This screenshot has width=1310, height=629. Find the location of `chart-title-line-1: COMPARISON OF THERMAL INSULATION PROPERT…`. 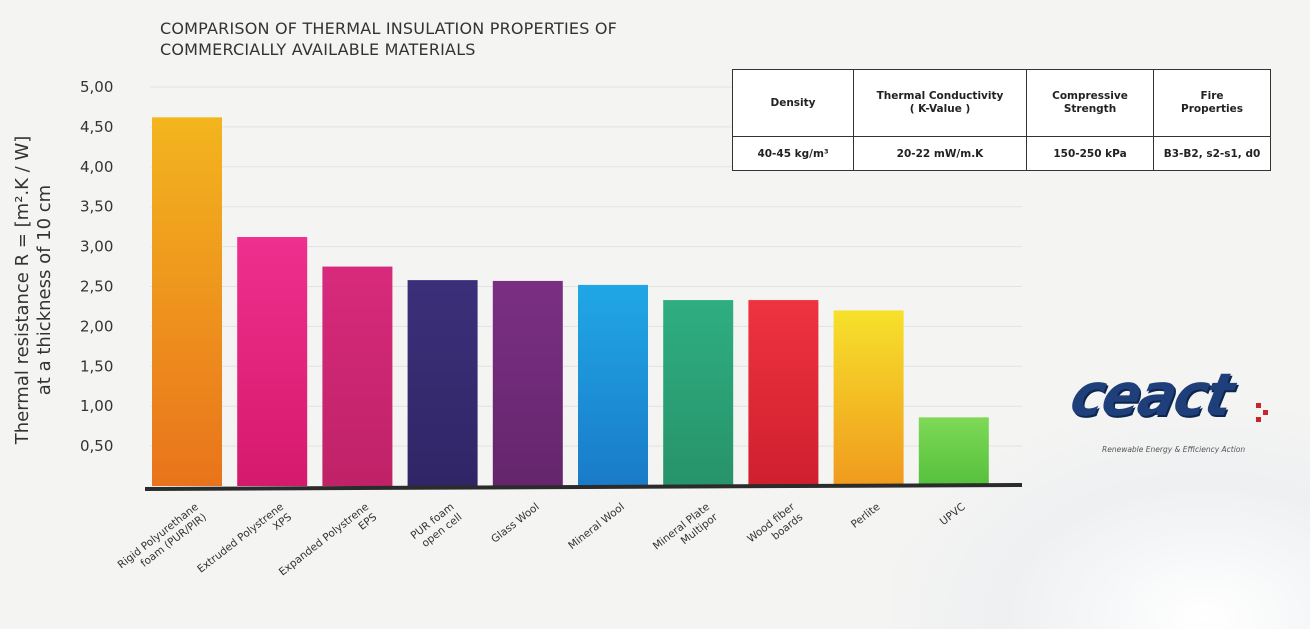

chart-title-line-1: COMPARISON OF THERMAL INSULATION PROPERT… is located at coordinates (389, 28).